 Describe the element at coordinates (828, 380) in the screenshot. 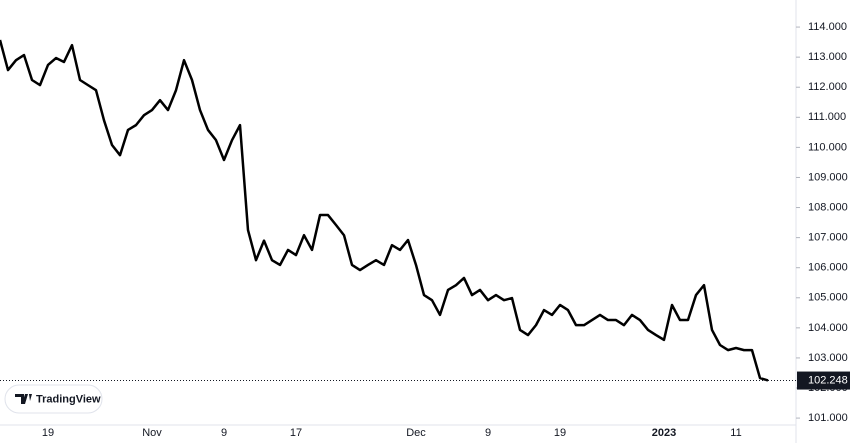

I see `last-price-label: 102.248` at that location.